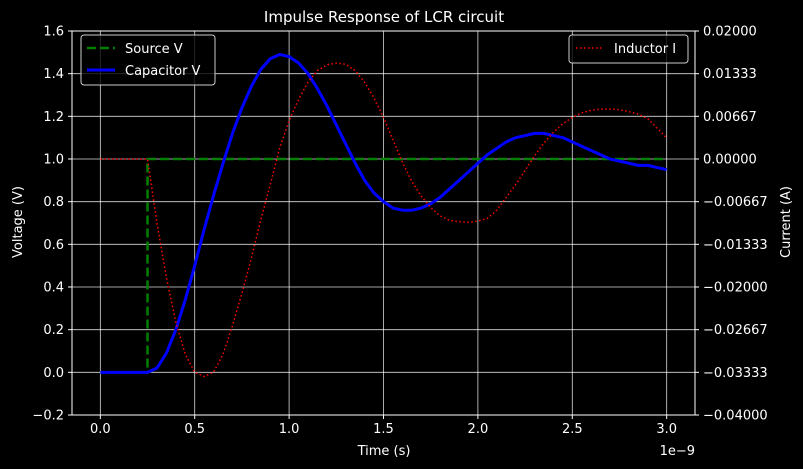 The width and height of the screenshot is (803, 469). Describe the element at coordinates (383, 429) in the screenshot. I see `x-tick-label: 1.5` at that location.